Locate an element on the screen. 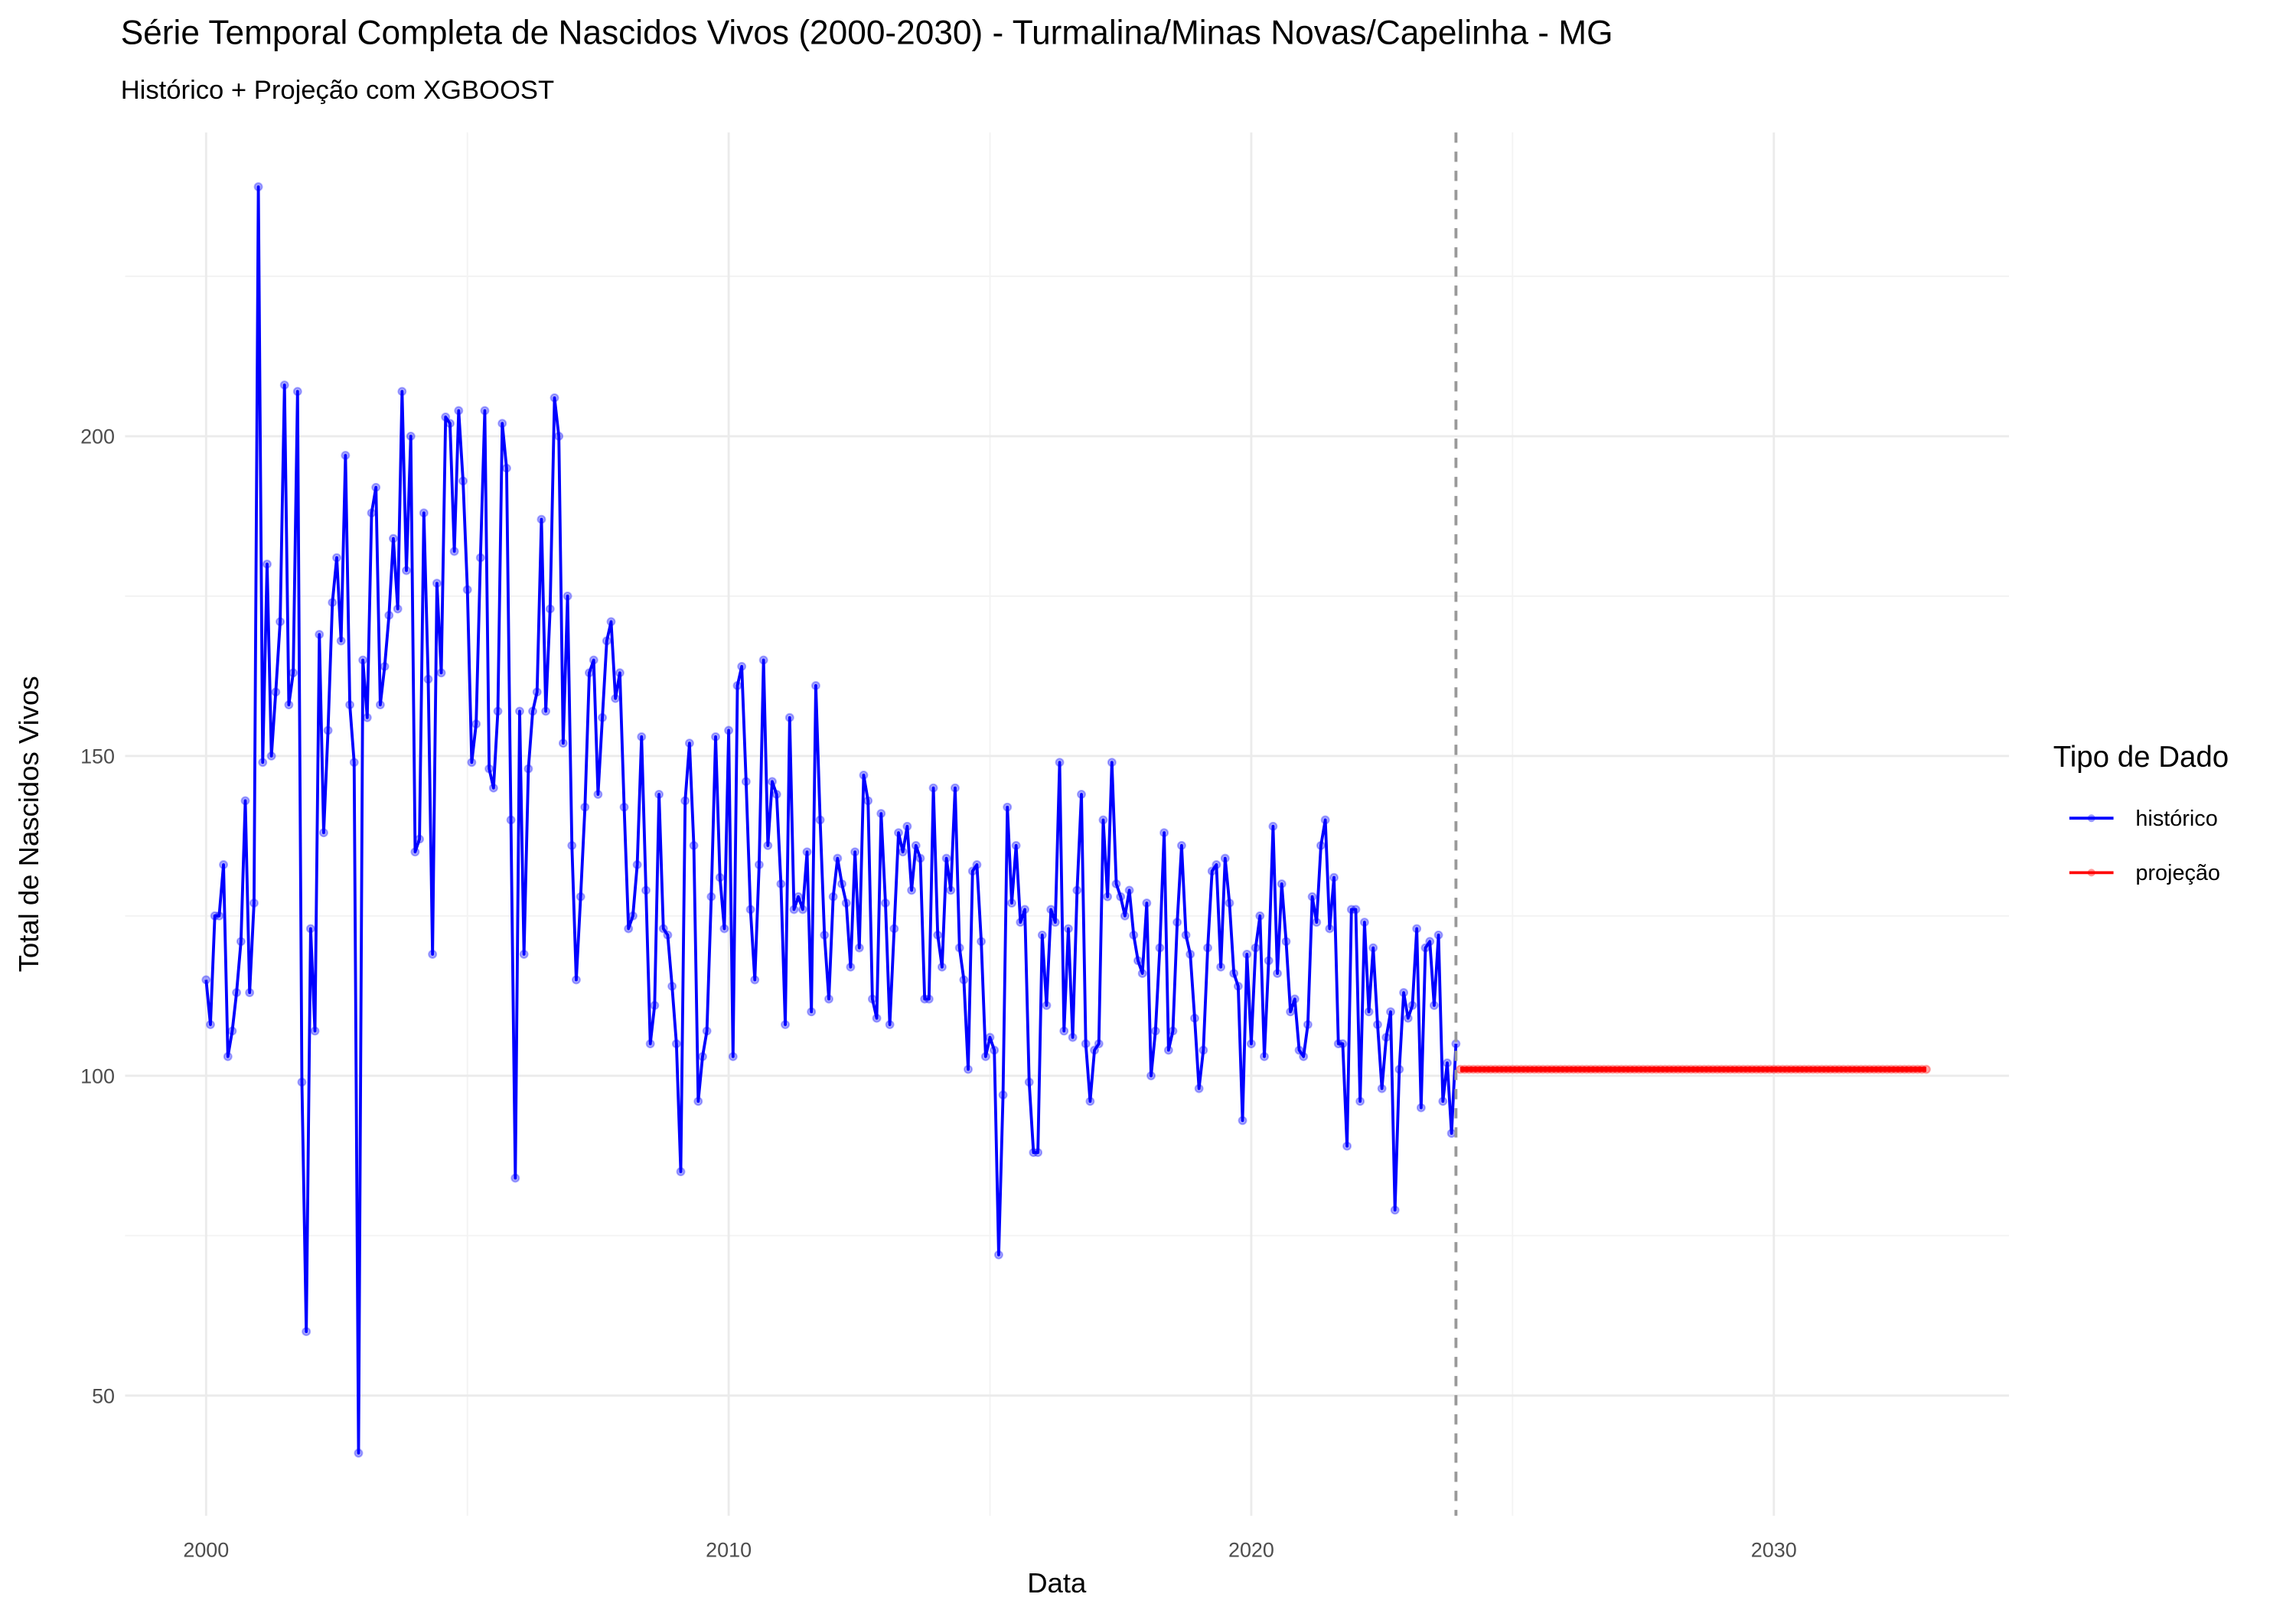 This screenshot has width=2296, height=1607. x-tick-label: 2020 is located at coordinates (1251, 1550).